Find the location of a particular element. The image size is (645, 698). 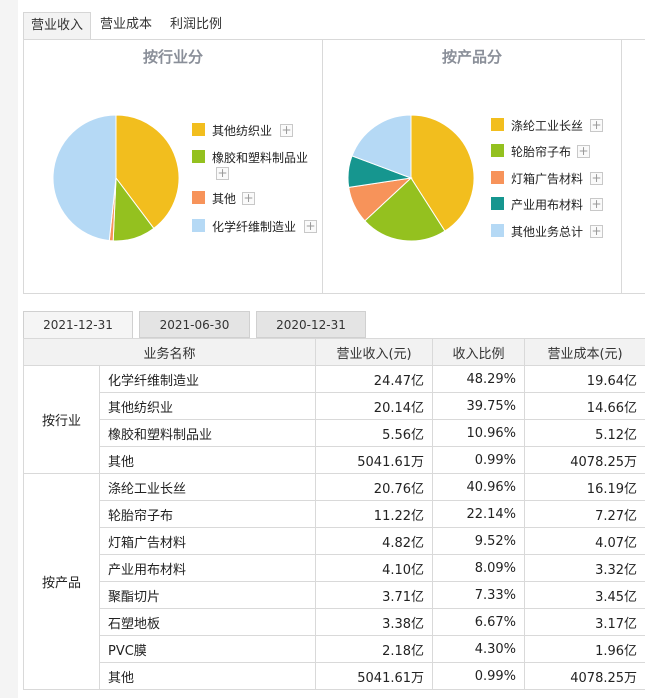

cost-cell: 4.07亿 is located at coordinates (584, 541).